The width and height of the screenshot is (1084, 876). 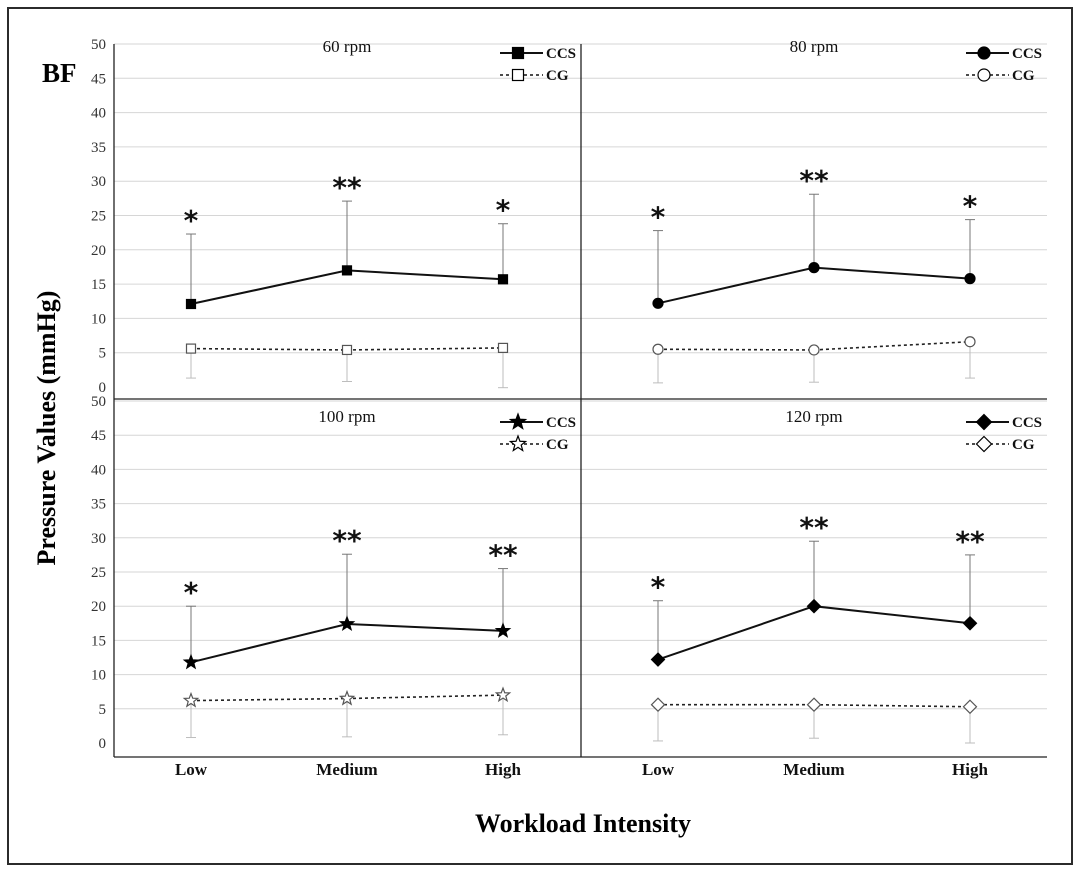 What do you see at coordinates (98, 573) in the screenshot?
I see `y-tick-label-p3-25: 25` at bounding box center [98, 573].